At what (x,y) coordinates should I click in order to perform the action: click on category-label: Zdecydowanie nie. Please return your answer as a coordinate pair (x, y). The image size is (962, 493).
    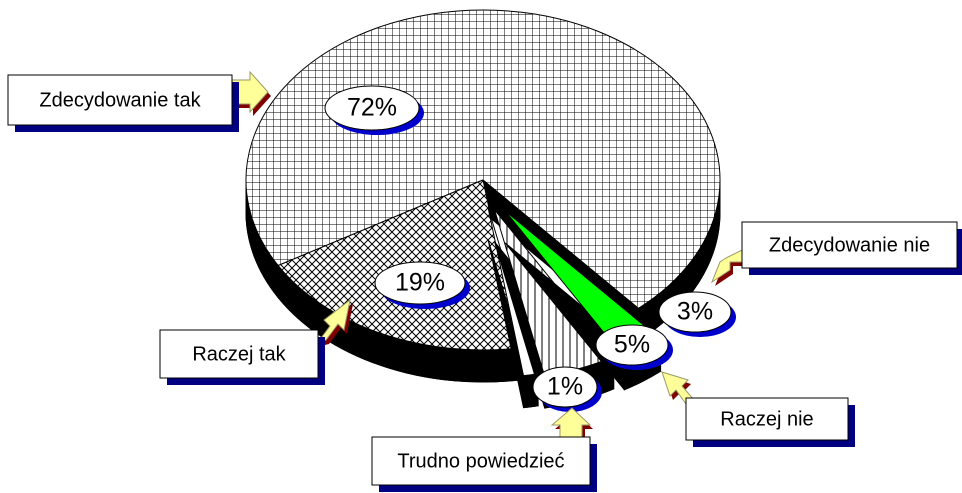
    Looking at the image, I should click on (849, 245).